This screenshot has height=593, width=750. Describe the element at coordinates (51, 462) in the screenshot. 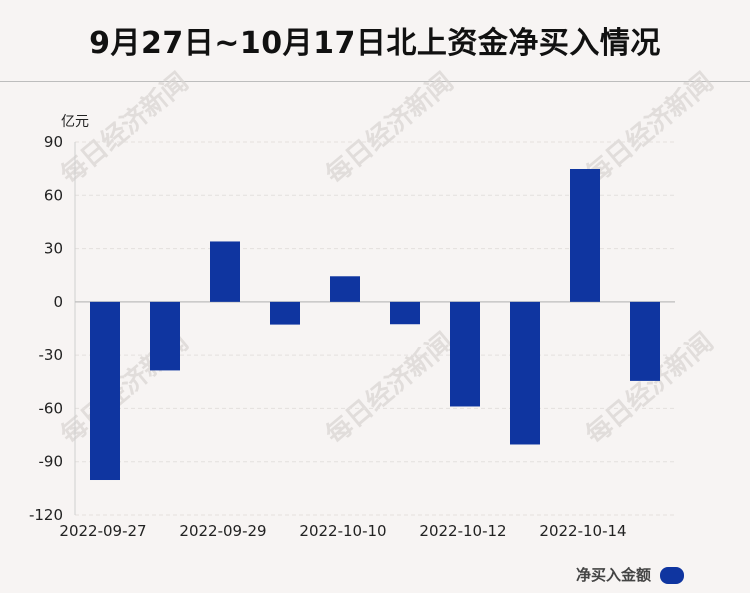

I see `y-tick-label: -90` at that location.